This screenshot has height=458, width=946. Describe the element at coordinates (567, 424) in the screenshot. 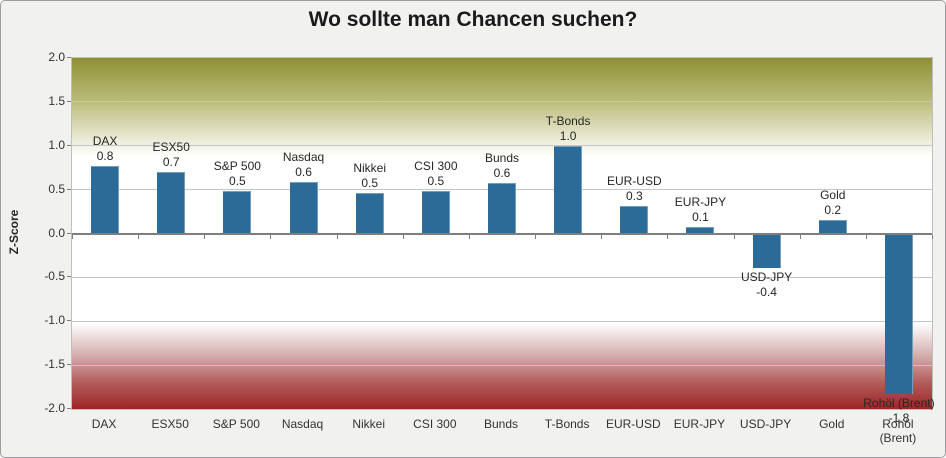

I see `x-axis-label-t-bonds: T-Bonds` at that location.